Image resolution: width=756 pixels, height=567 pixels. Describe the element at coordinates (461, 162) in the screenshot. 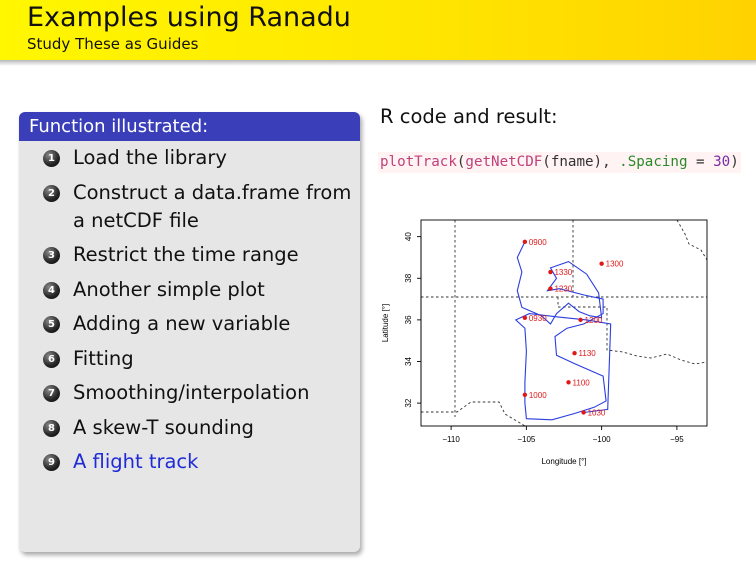

I see `code-punct: (` at that location.